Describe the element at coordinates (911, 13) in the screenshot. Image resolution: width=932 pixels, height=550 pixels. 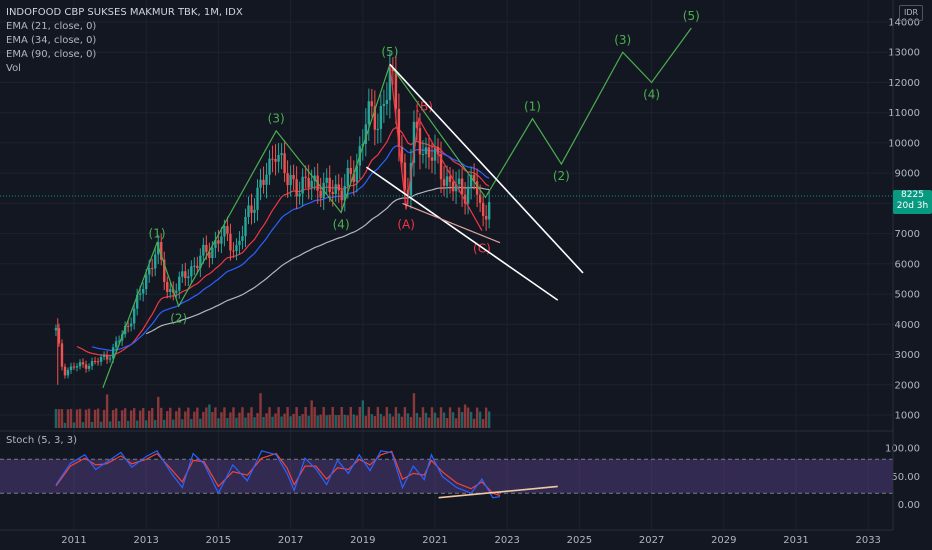
I see `currency-badge: IDR` at that location.